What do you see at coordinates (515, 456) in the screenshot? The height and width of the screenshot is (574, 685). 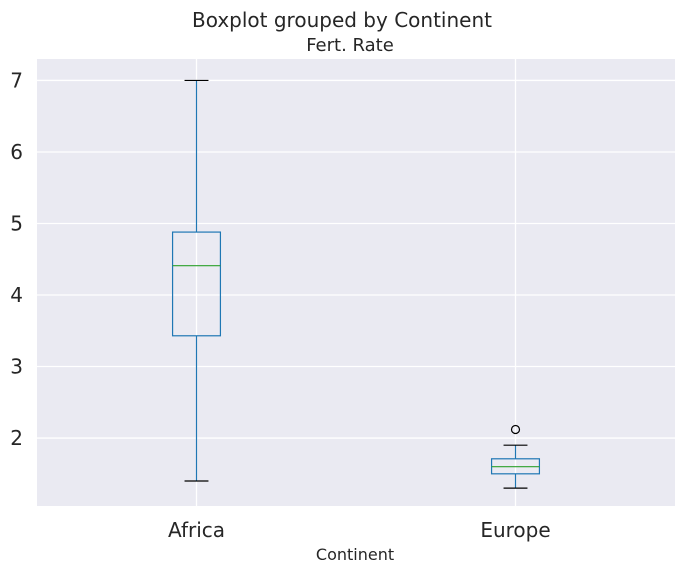 I see `box-europe` at bounding box center [515, 456].